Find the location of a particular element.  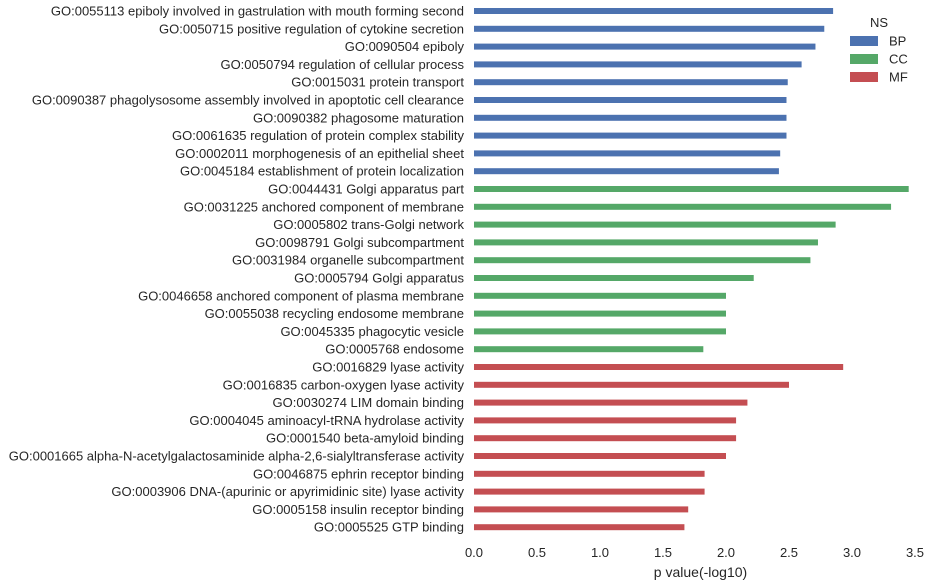

category-label: GO:0005158 insulin receptor binding is located at coordinates (358, 509).